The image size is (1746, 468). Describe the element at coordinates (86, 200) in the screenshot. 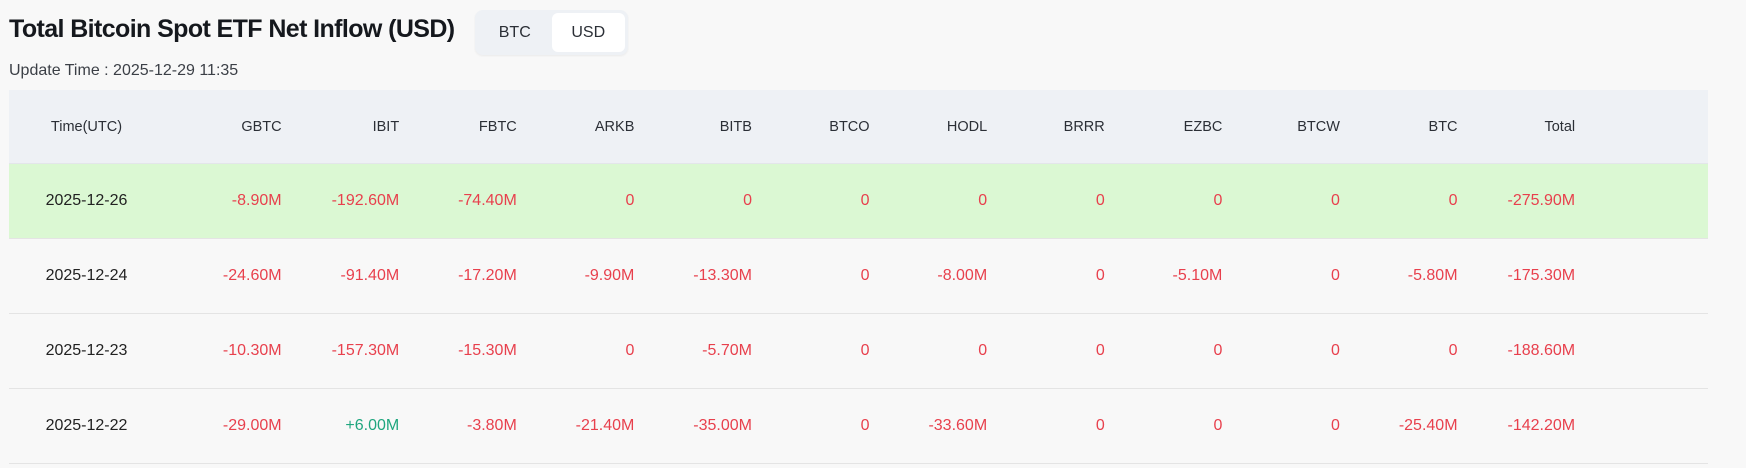

I see `row-date: 2025-12-26` at that location.